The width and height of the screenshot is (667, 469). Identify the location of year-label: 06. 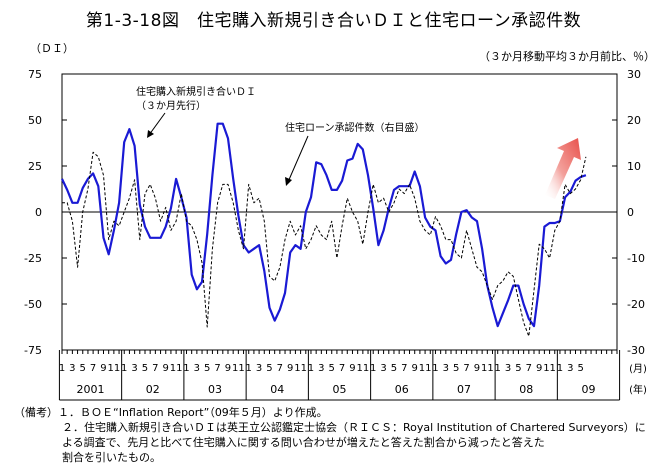
(402, 389).